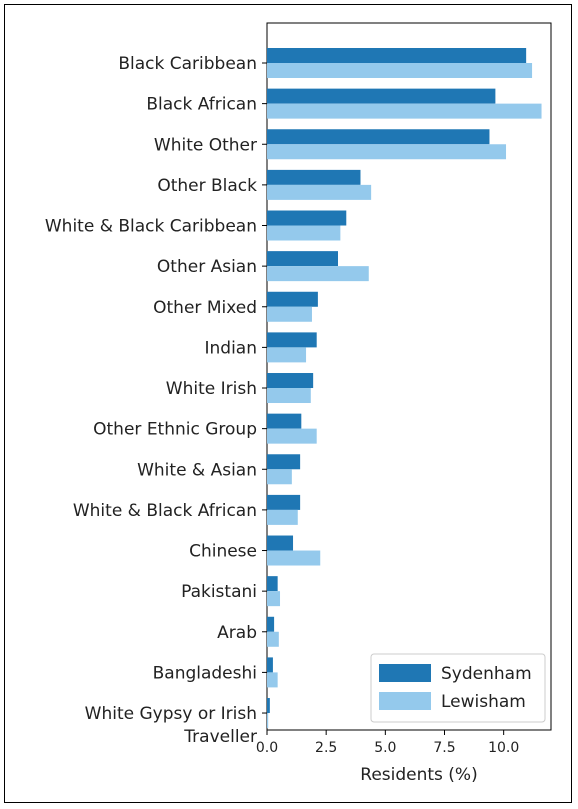 The height and width of the screenshot is (809, 578). Describe the element at coordinates (483, 702) in the screenshot. I see `legend-label-lewisham: Lewisham` at that location.